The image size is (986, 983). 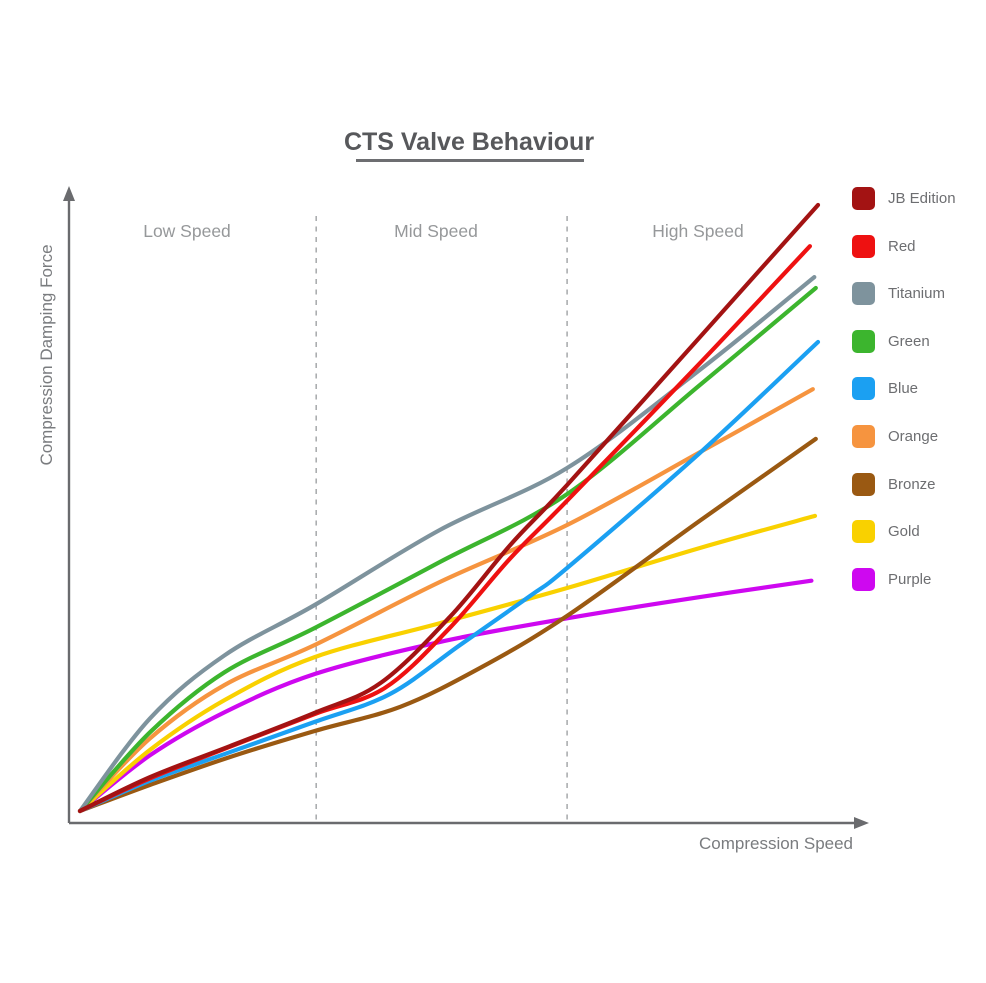 I want to click on legend-label: Blue, so click(x=903, y=389).